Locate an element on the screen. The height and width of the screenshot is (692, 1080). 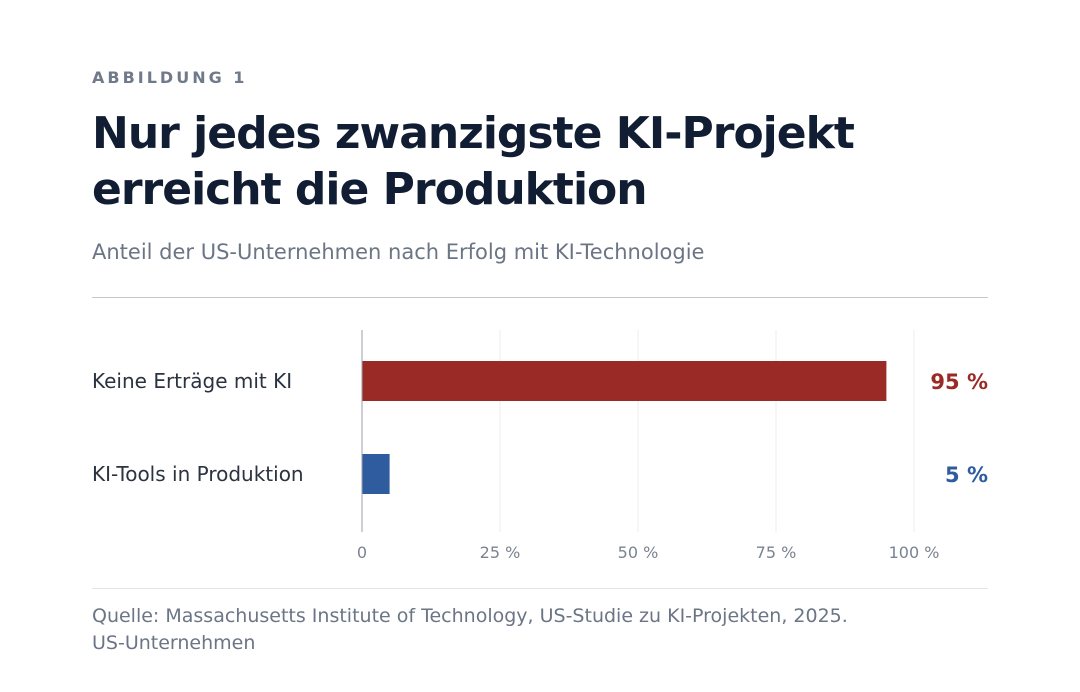
value-label: 95 % is located at coordinates (959, 382).